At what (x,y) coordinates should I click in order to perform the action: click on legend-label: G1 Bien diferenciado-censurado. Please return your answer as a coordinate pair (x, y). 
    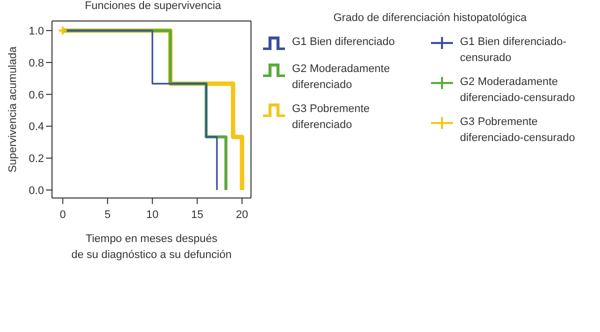
    Looking at the image, I should click on (514, 50).